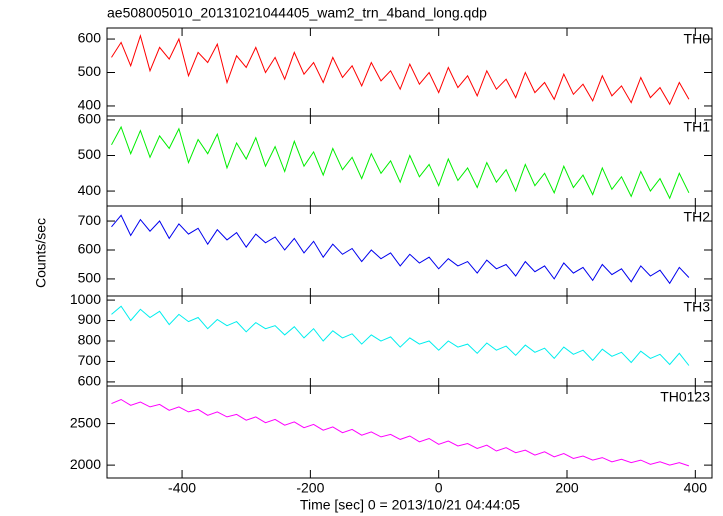  What do you see at coordinates (410, 505) in the screenshot?
I see `x-axis-label: Time [sec] 0 = 2013/10/21 04:44:05` at bounding box center [410, 505].